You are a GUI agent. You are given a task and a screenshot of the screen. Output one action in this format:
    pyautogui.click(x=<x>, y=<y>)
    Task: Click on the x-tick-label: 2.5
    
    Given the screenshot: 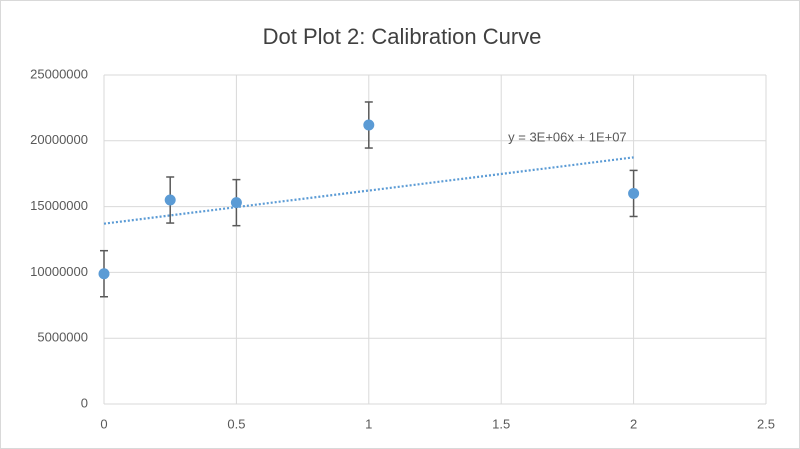 What is the action you would take?
    pyautogui.click(x=766, y=423)
    